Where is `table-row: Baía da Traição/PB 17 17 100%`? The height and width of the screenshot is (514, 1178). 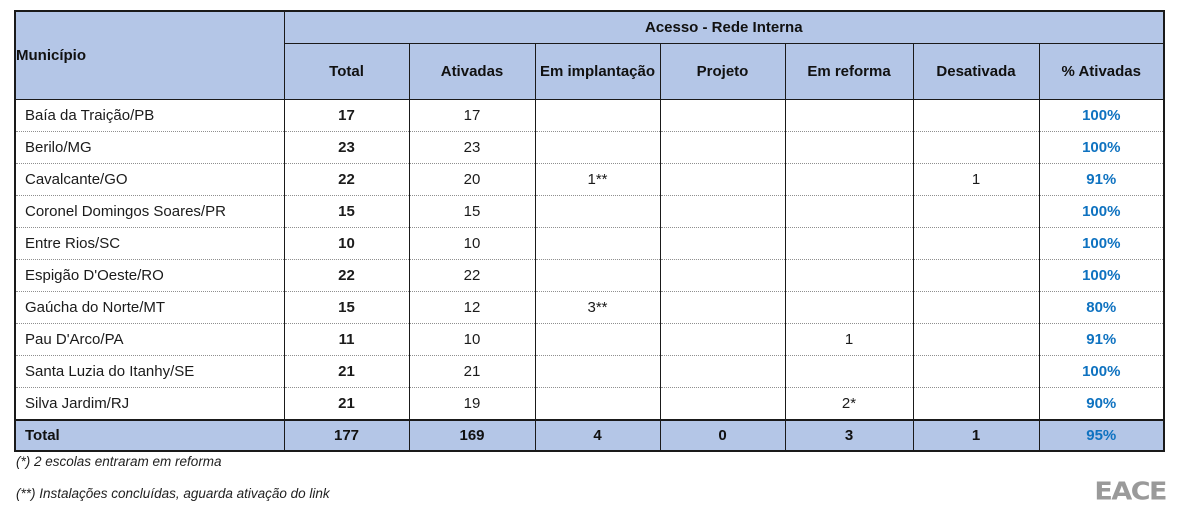
table-row: Baía da Traição/PB 17 17 100% is located at coordinates (589, 115).